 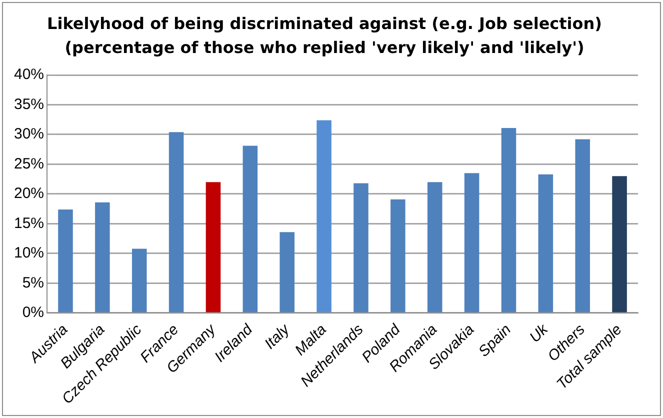 What do you see at coordinates (29, 163) in the screenshot?
I see `y-tick-label: 25%` at bounding box center [29, 163].